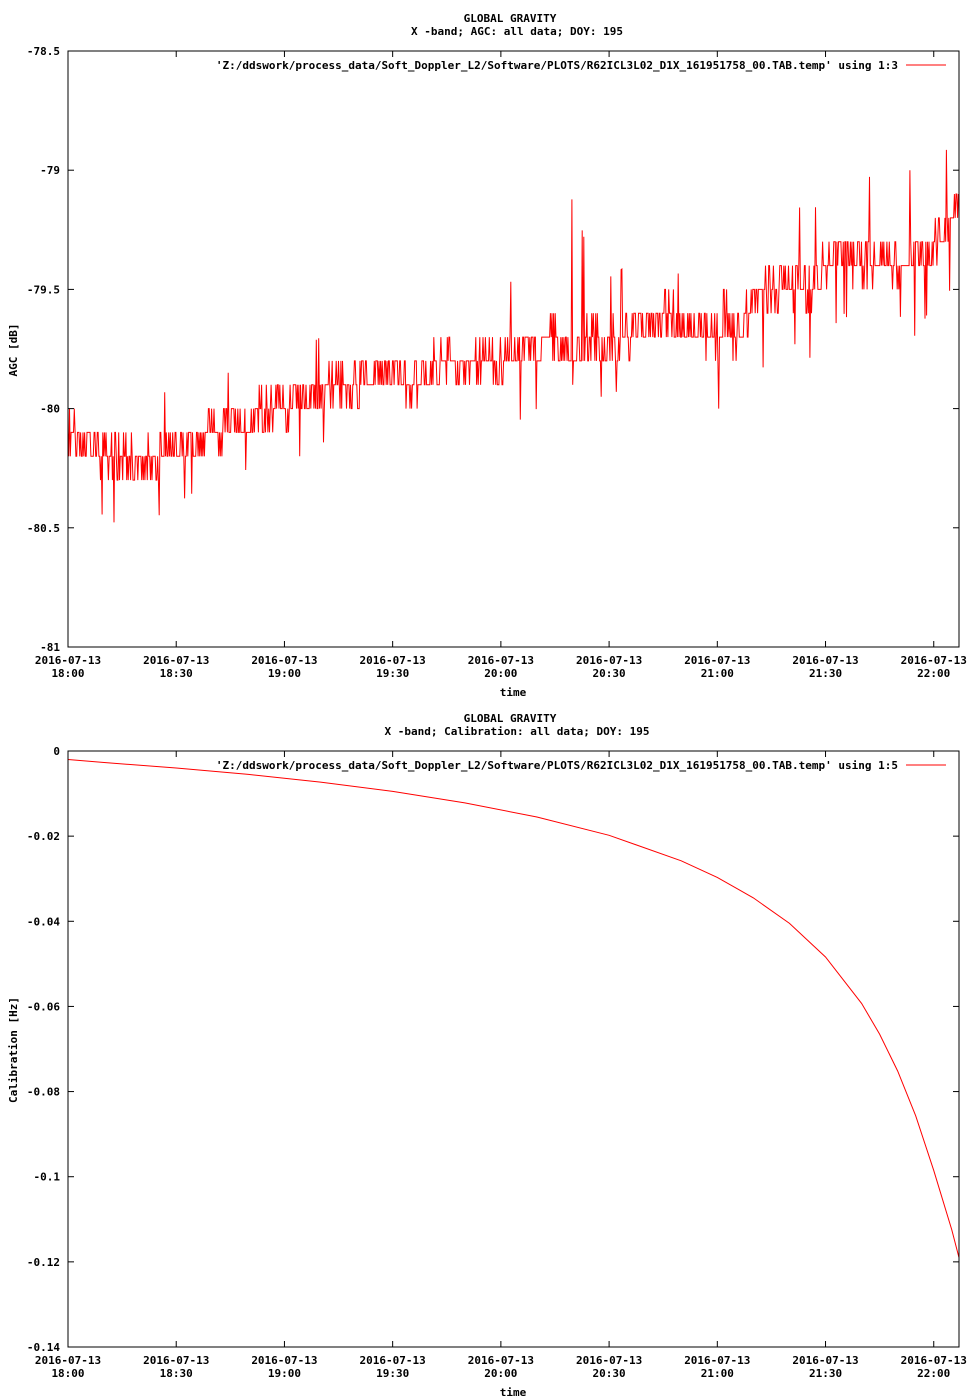 Image resolution: width=980 pixels, height=1400 pixels. Describe the element at coordinates (43, 1092) in the screenshot. I see `calibration-chart-ytick-label: -0.08` at that location.